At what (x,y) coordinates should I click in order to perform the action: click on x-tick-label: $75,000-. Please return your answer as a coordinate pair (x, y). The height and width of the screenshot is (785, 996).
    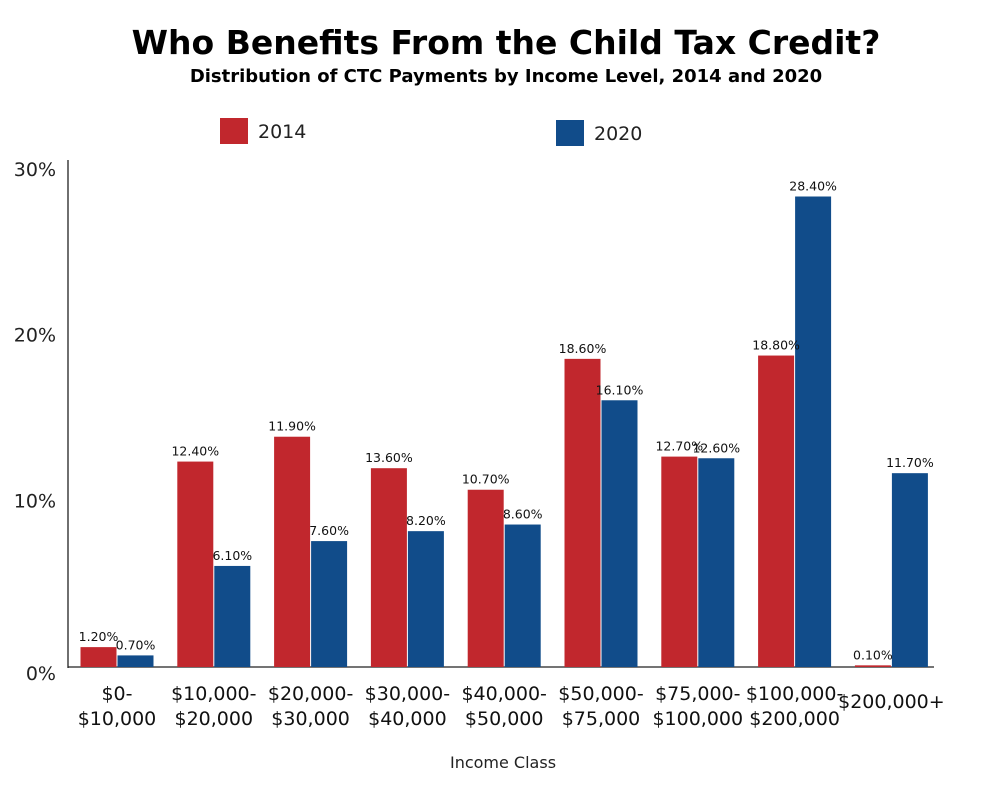
    Looking at the image, I should click on (697, 694).